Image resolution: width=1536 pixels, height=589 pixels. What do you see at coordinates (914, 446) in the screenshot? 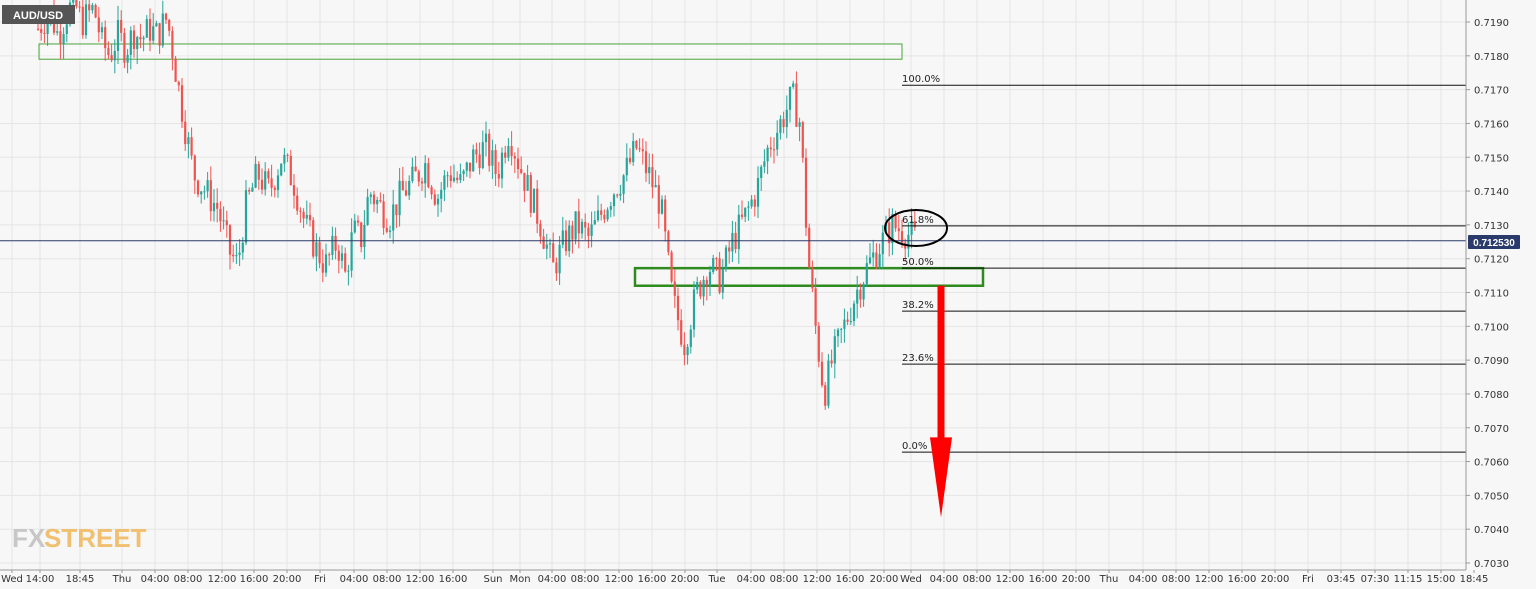
I see `fib-level-label: 0.0%` at bounding box center [914, 446].